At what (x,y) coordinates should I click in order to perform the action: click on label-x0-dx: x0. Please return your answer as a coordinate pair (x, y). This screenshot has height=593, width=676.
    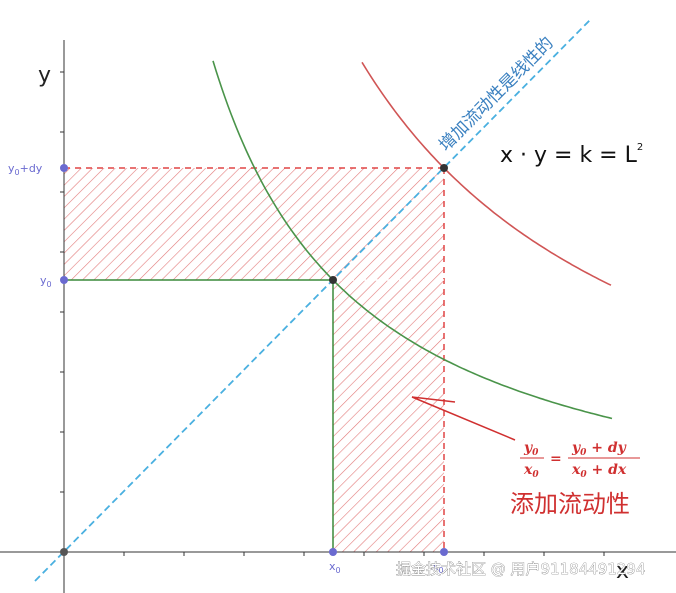
    Looking at the image, I should click on (438, 567).